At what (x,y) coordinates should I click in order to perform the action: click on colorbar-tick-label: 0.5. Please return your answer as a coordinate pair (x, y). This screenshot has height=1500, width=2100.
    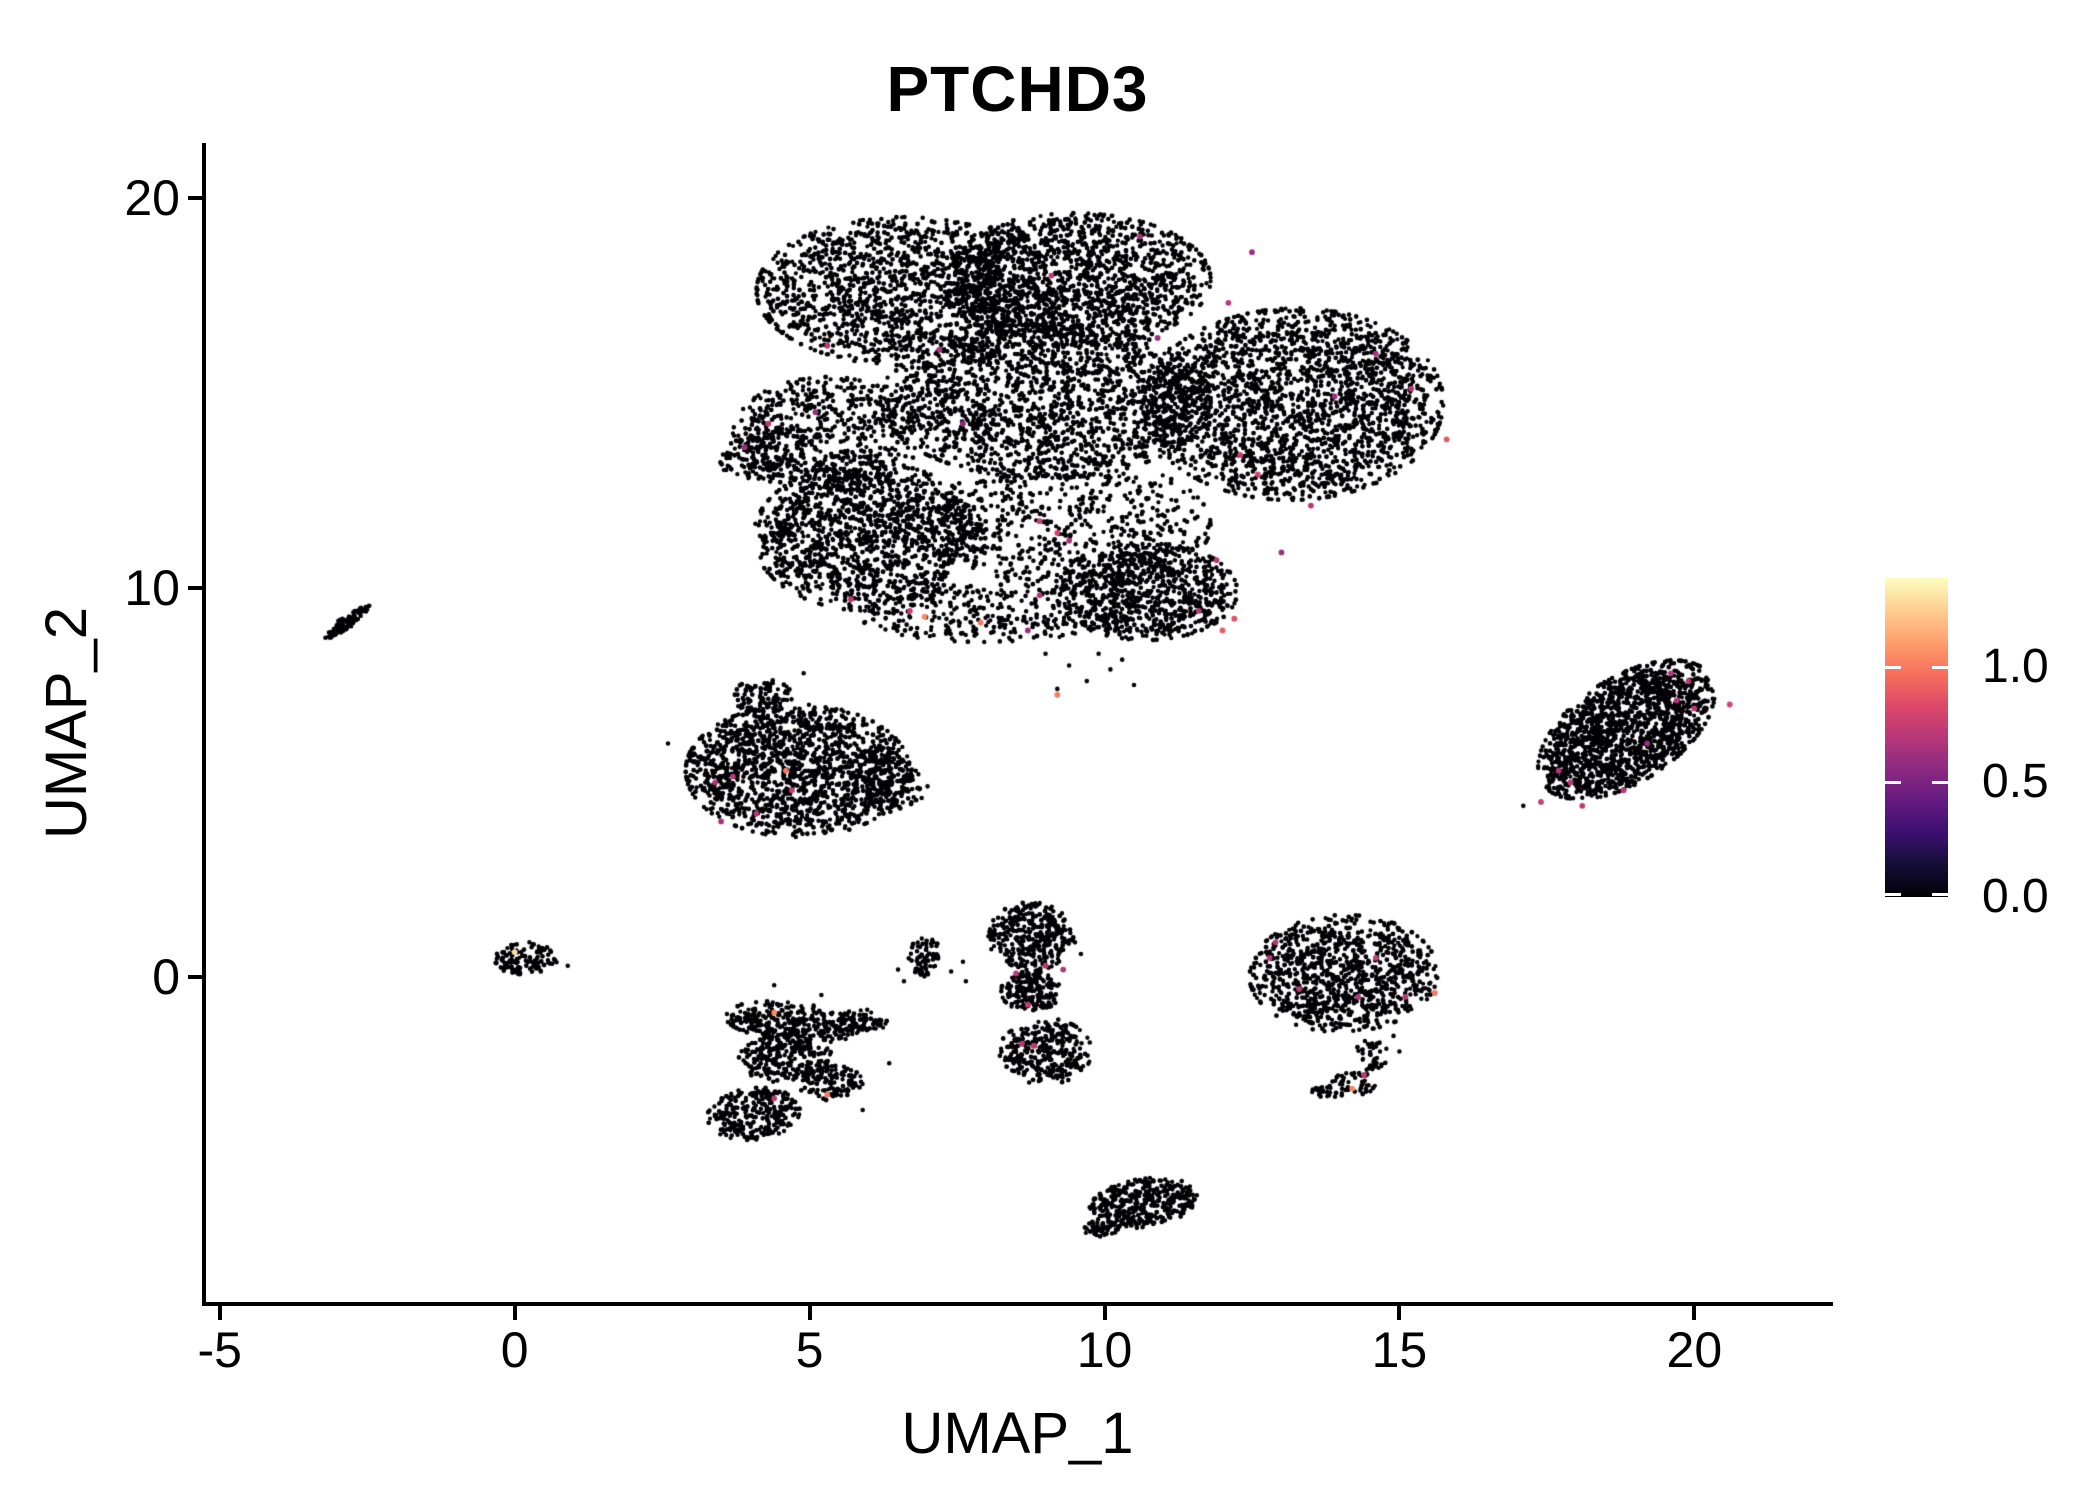
    Looking at the image, I should click on (2015, 781).